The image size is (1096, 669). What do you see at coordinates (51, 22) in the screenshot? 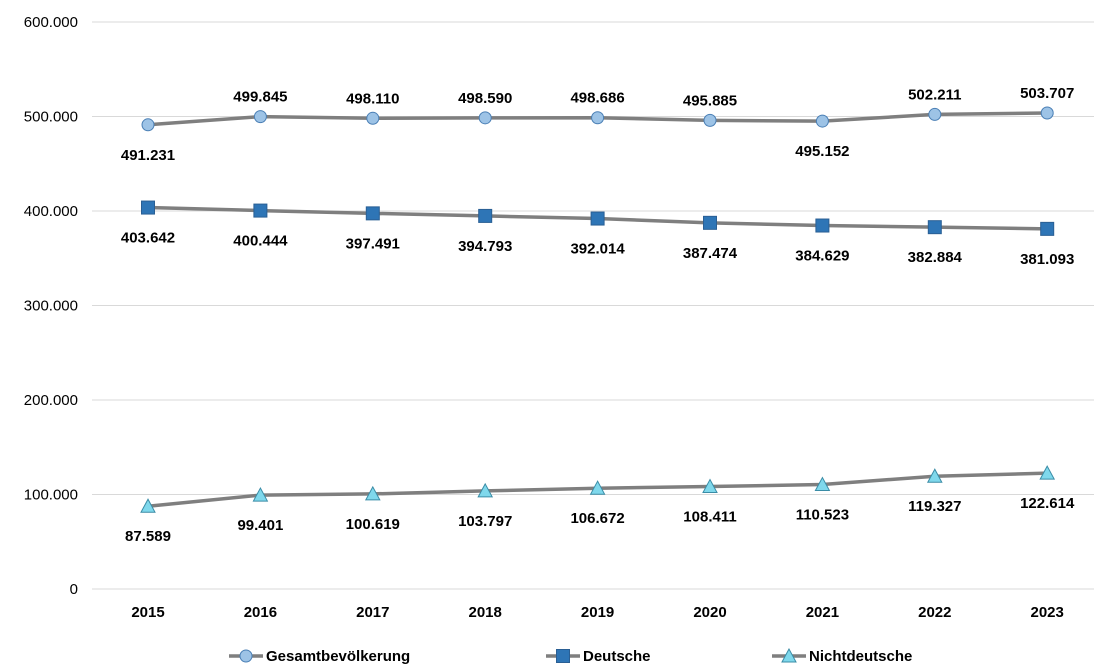
I see `y-tick-label: 600.000` at bounding box center [51, 22].